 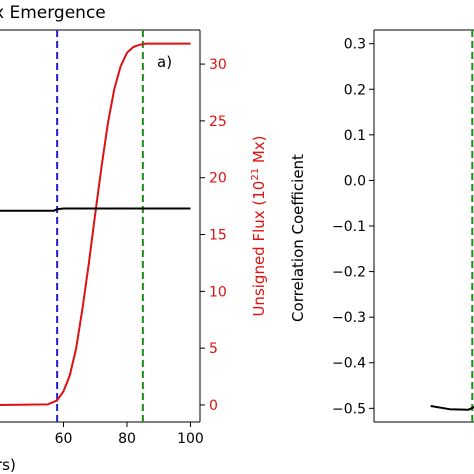 What do you see at coordinates (190, 439) in the screenshot?
I see `x-tick-label: 100` at bounding box center [190, 439].